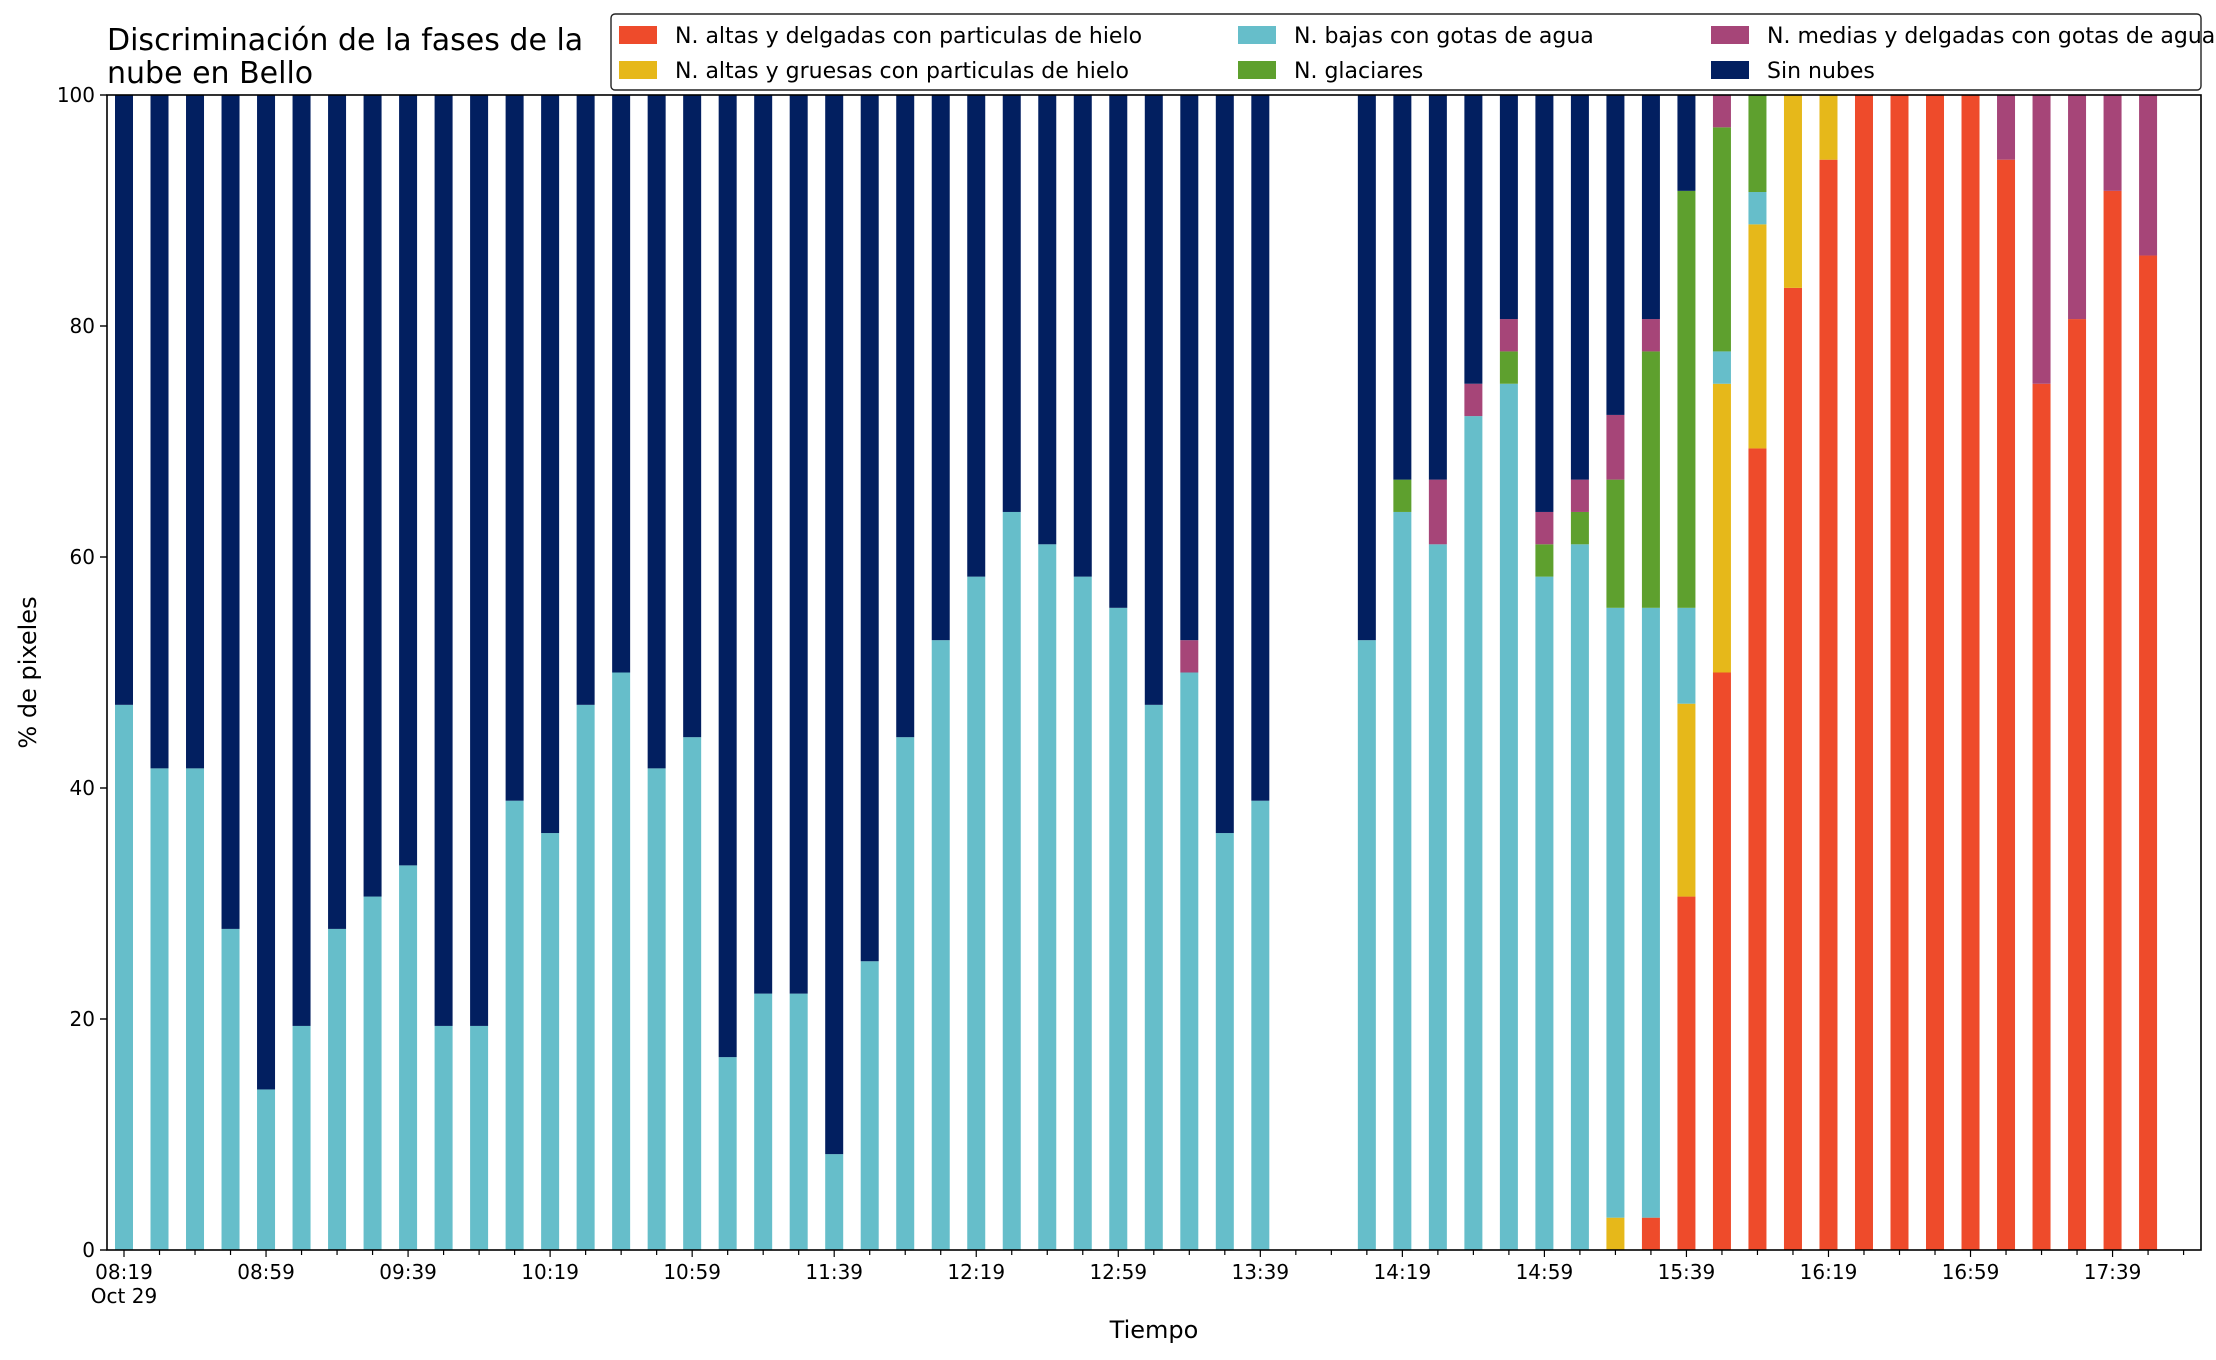 This screenshot has height=1360, width=2216. I want to click on bar-segment-1539-s3, so click(1686, 399).